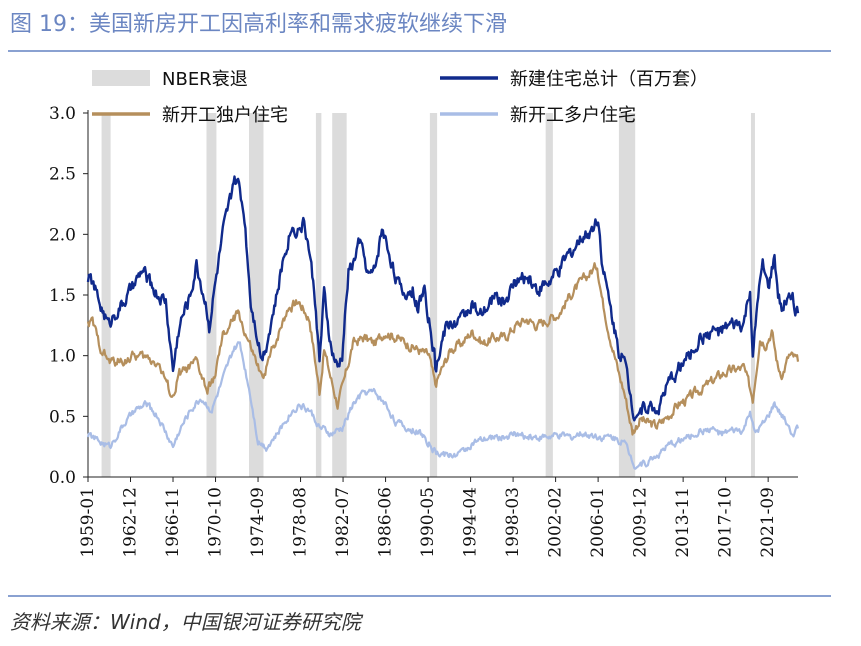 This screenshot has width=861, height=646. Describe the element at coordinates (343, 522) in the screenshot. I see `x-tick-label: 1982-07` at that location.